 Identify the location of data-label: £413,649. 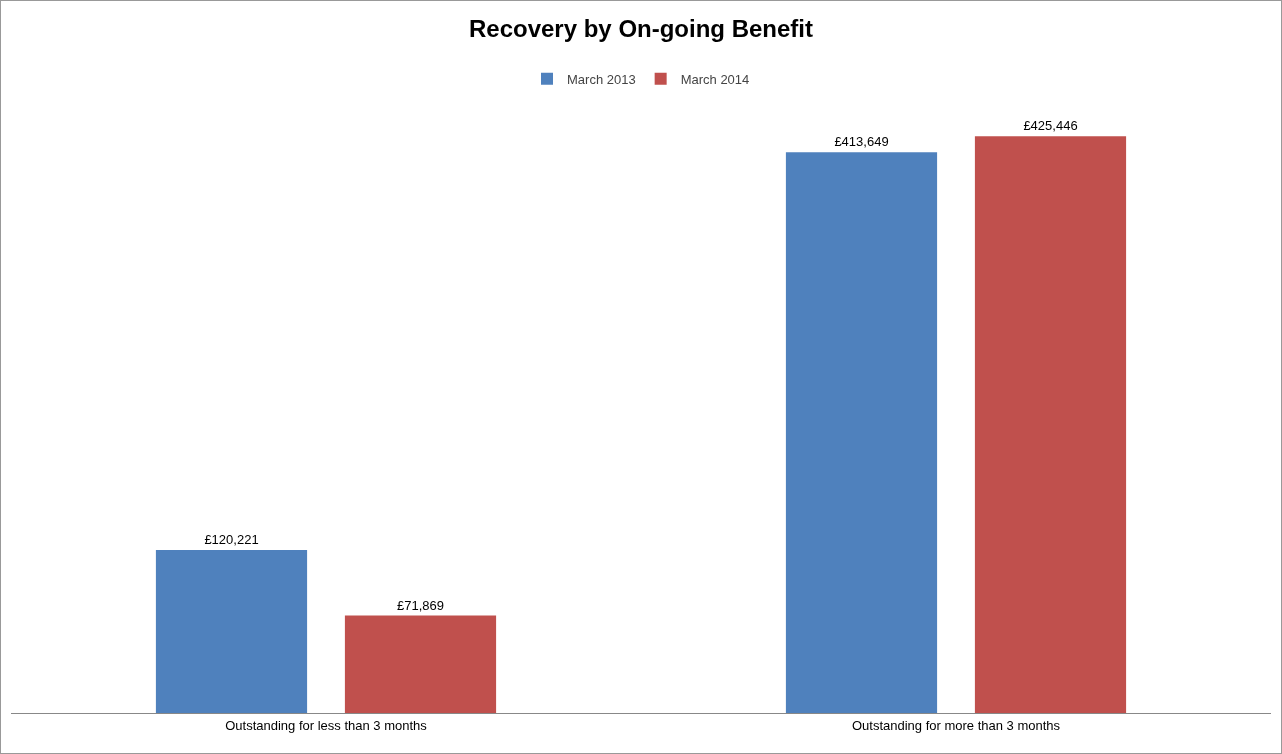
(861, 142).